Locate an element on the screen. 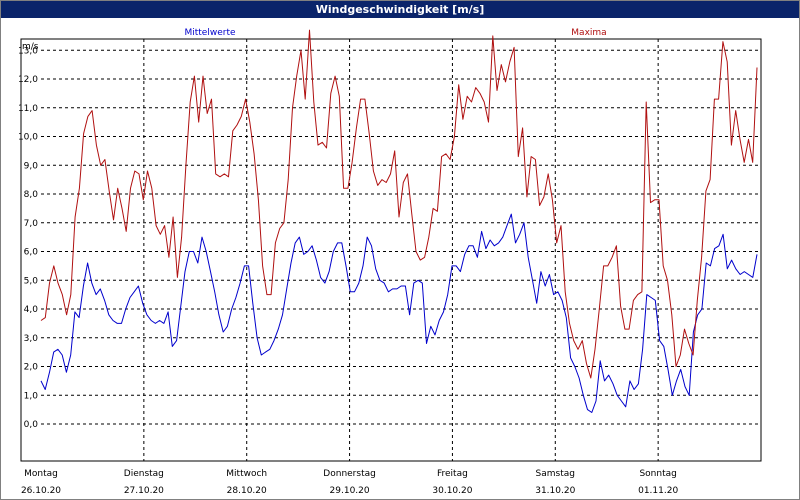 The height and width of the screenshot is (500, 800). x-tick-date: 01.11.20 is located at coordinates (658, 491).